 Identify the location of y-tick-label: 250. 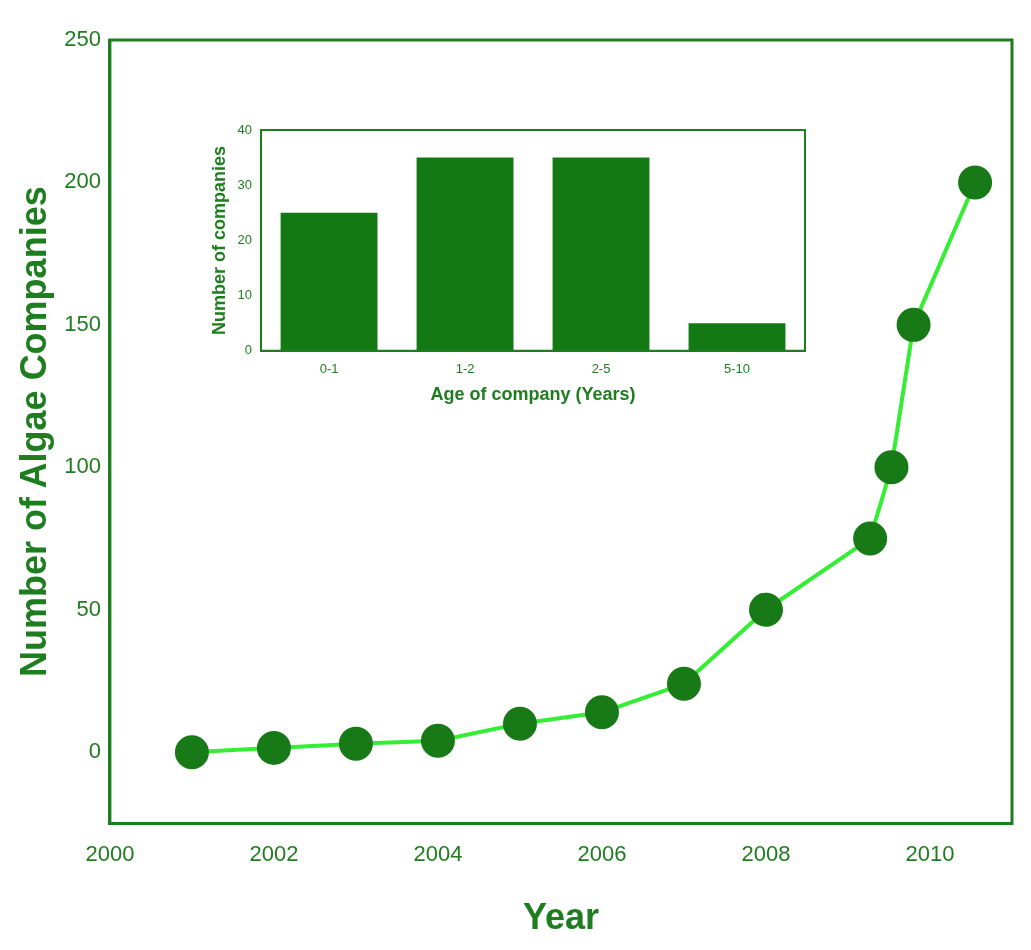
(82, 39).